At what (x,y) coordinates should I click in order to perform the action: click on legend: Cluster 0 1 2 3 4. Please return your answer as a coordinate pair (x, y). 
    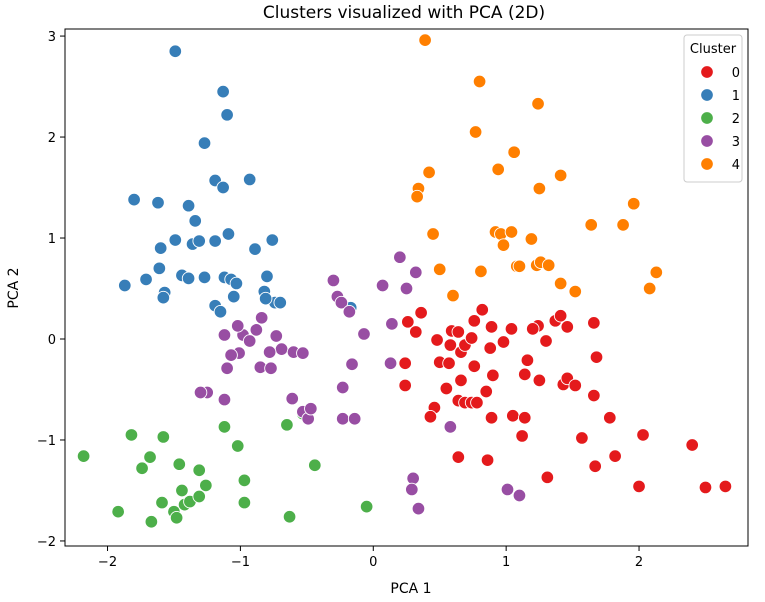
    Looking at the image, I should click on (713, 108).